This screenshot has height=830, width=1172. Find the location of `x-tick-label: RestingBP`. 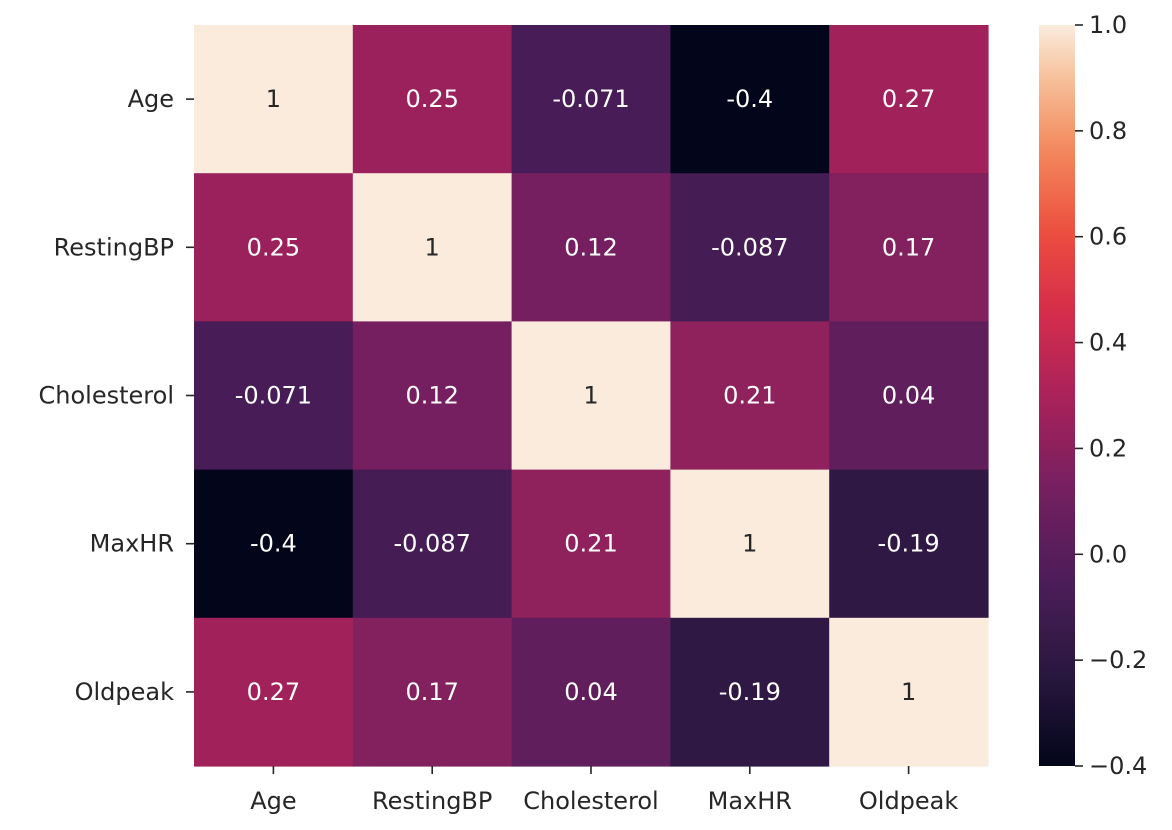

x-tick-label: RestingBP is located at coordinates (432, 801).